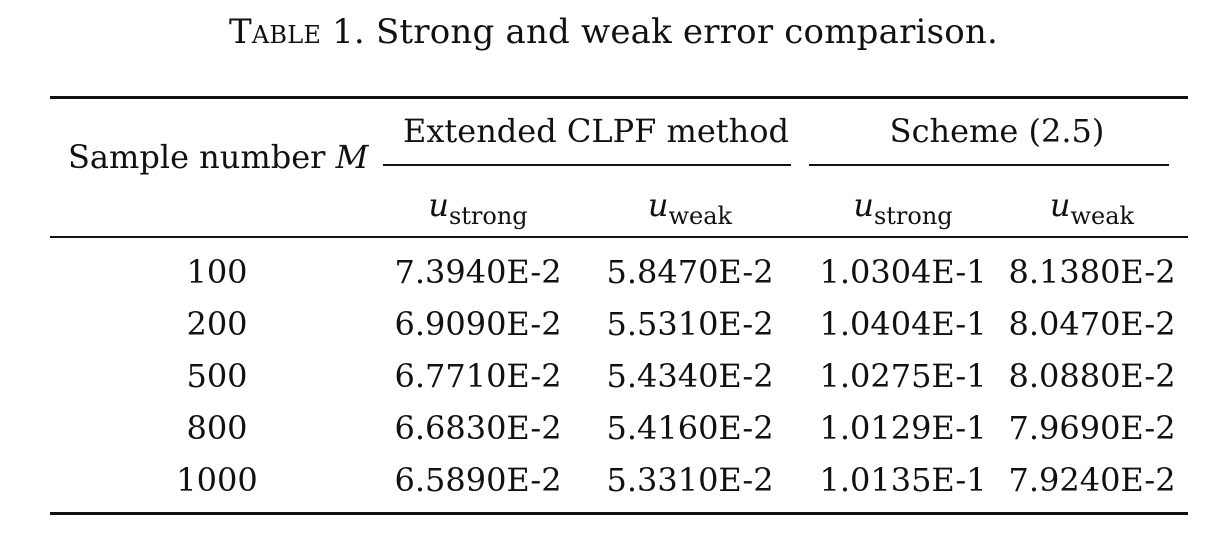 This screenshot has width=1227, height=546. Describe the element at coordinates (1092, 428) in the screenshot. I see `cell-scheme-weak: 7.9690E-2` at that location.